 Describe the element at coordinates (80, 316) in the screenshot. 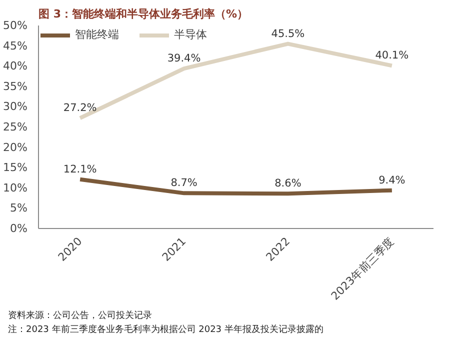

I see `text: 资料来源：公司公告，公司投关记录` at that location.